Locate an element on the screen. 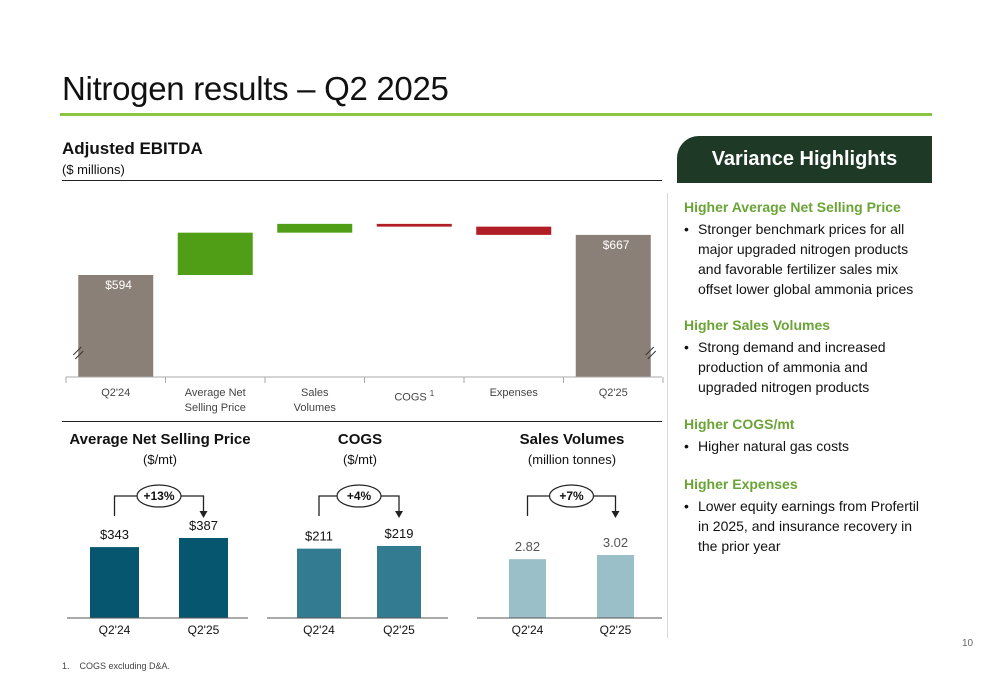 The height and width of the screenshot is (685, 1000). small-bar-value: $219 is located at coordinates (399, 533).